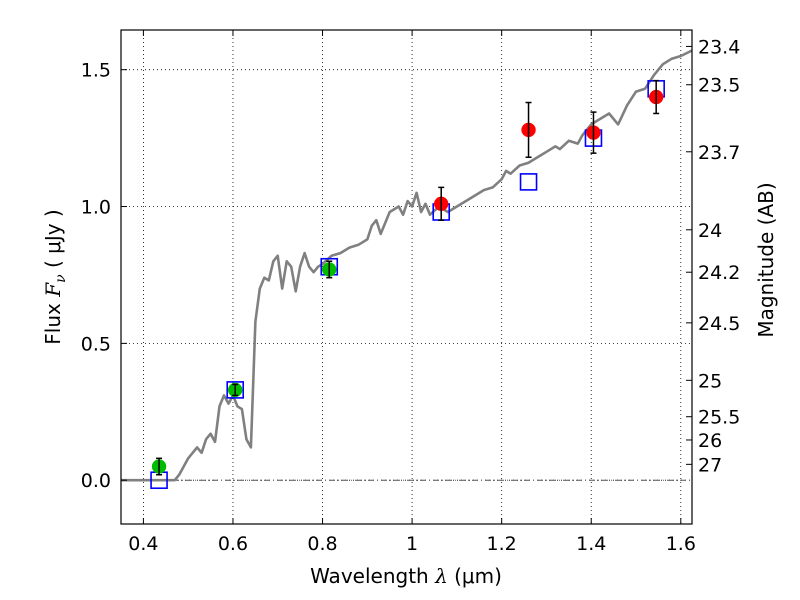 The image size is (800, 600). What do you see at coordinates (412, 544) in the screenshot?
I see `x-tick-label: 1` at bounding box center [412, 544].